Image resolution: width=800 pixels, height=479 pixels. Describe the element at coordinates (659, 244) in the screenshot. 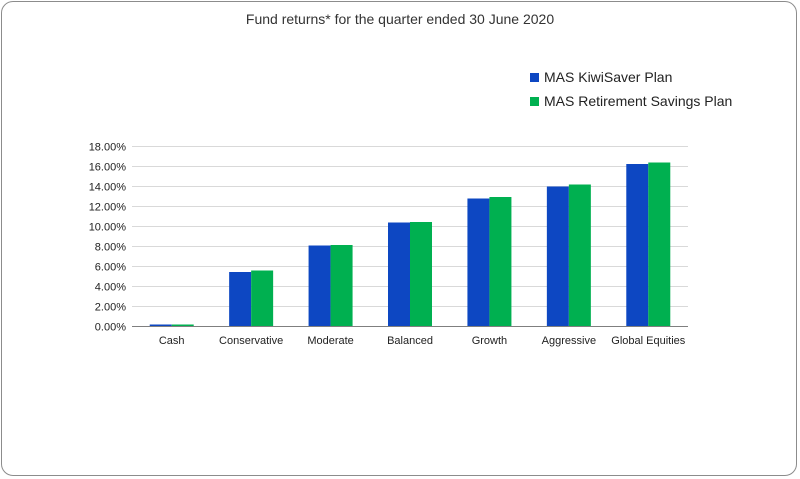

I see `bar-retirement-global-equities` at that location.